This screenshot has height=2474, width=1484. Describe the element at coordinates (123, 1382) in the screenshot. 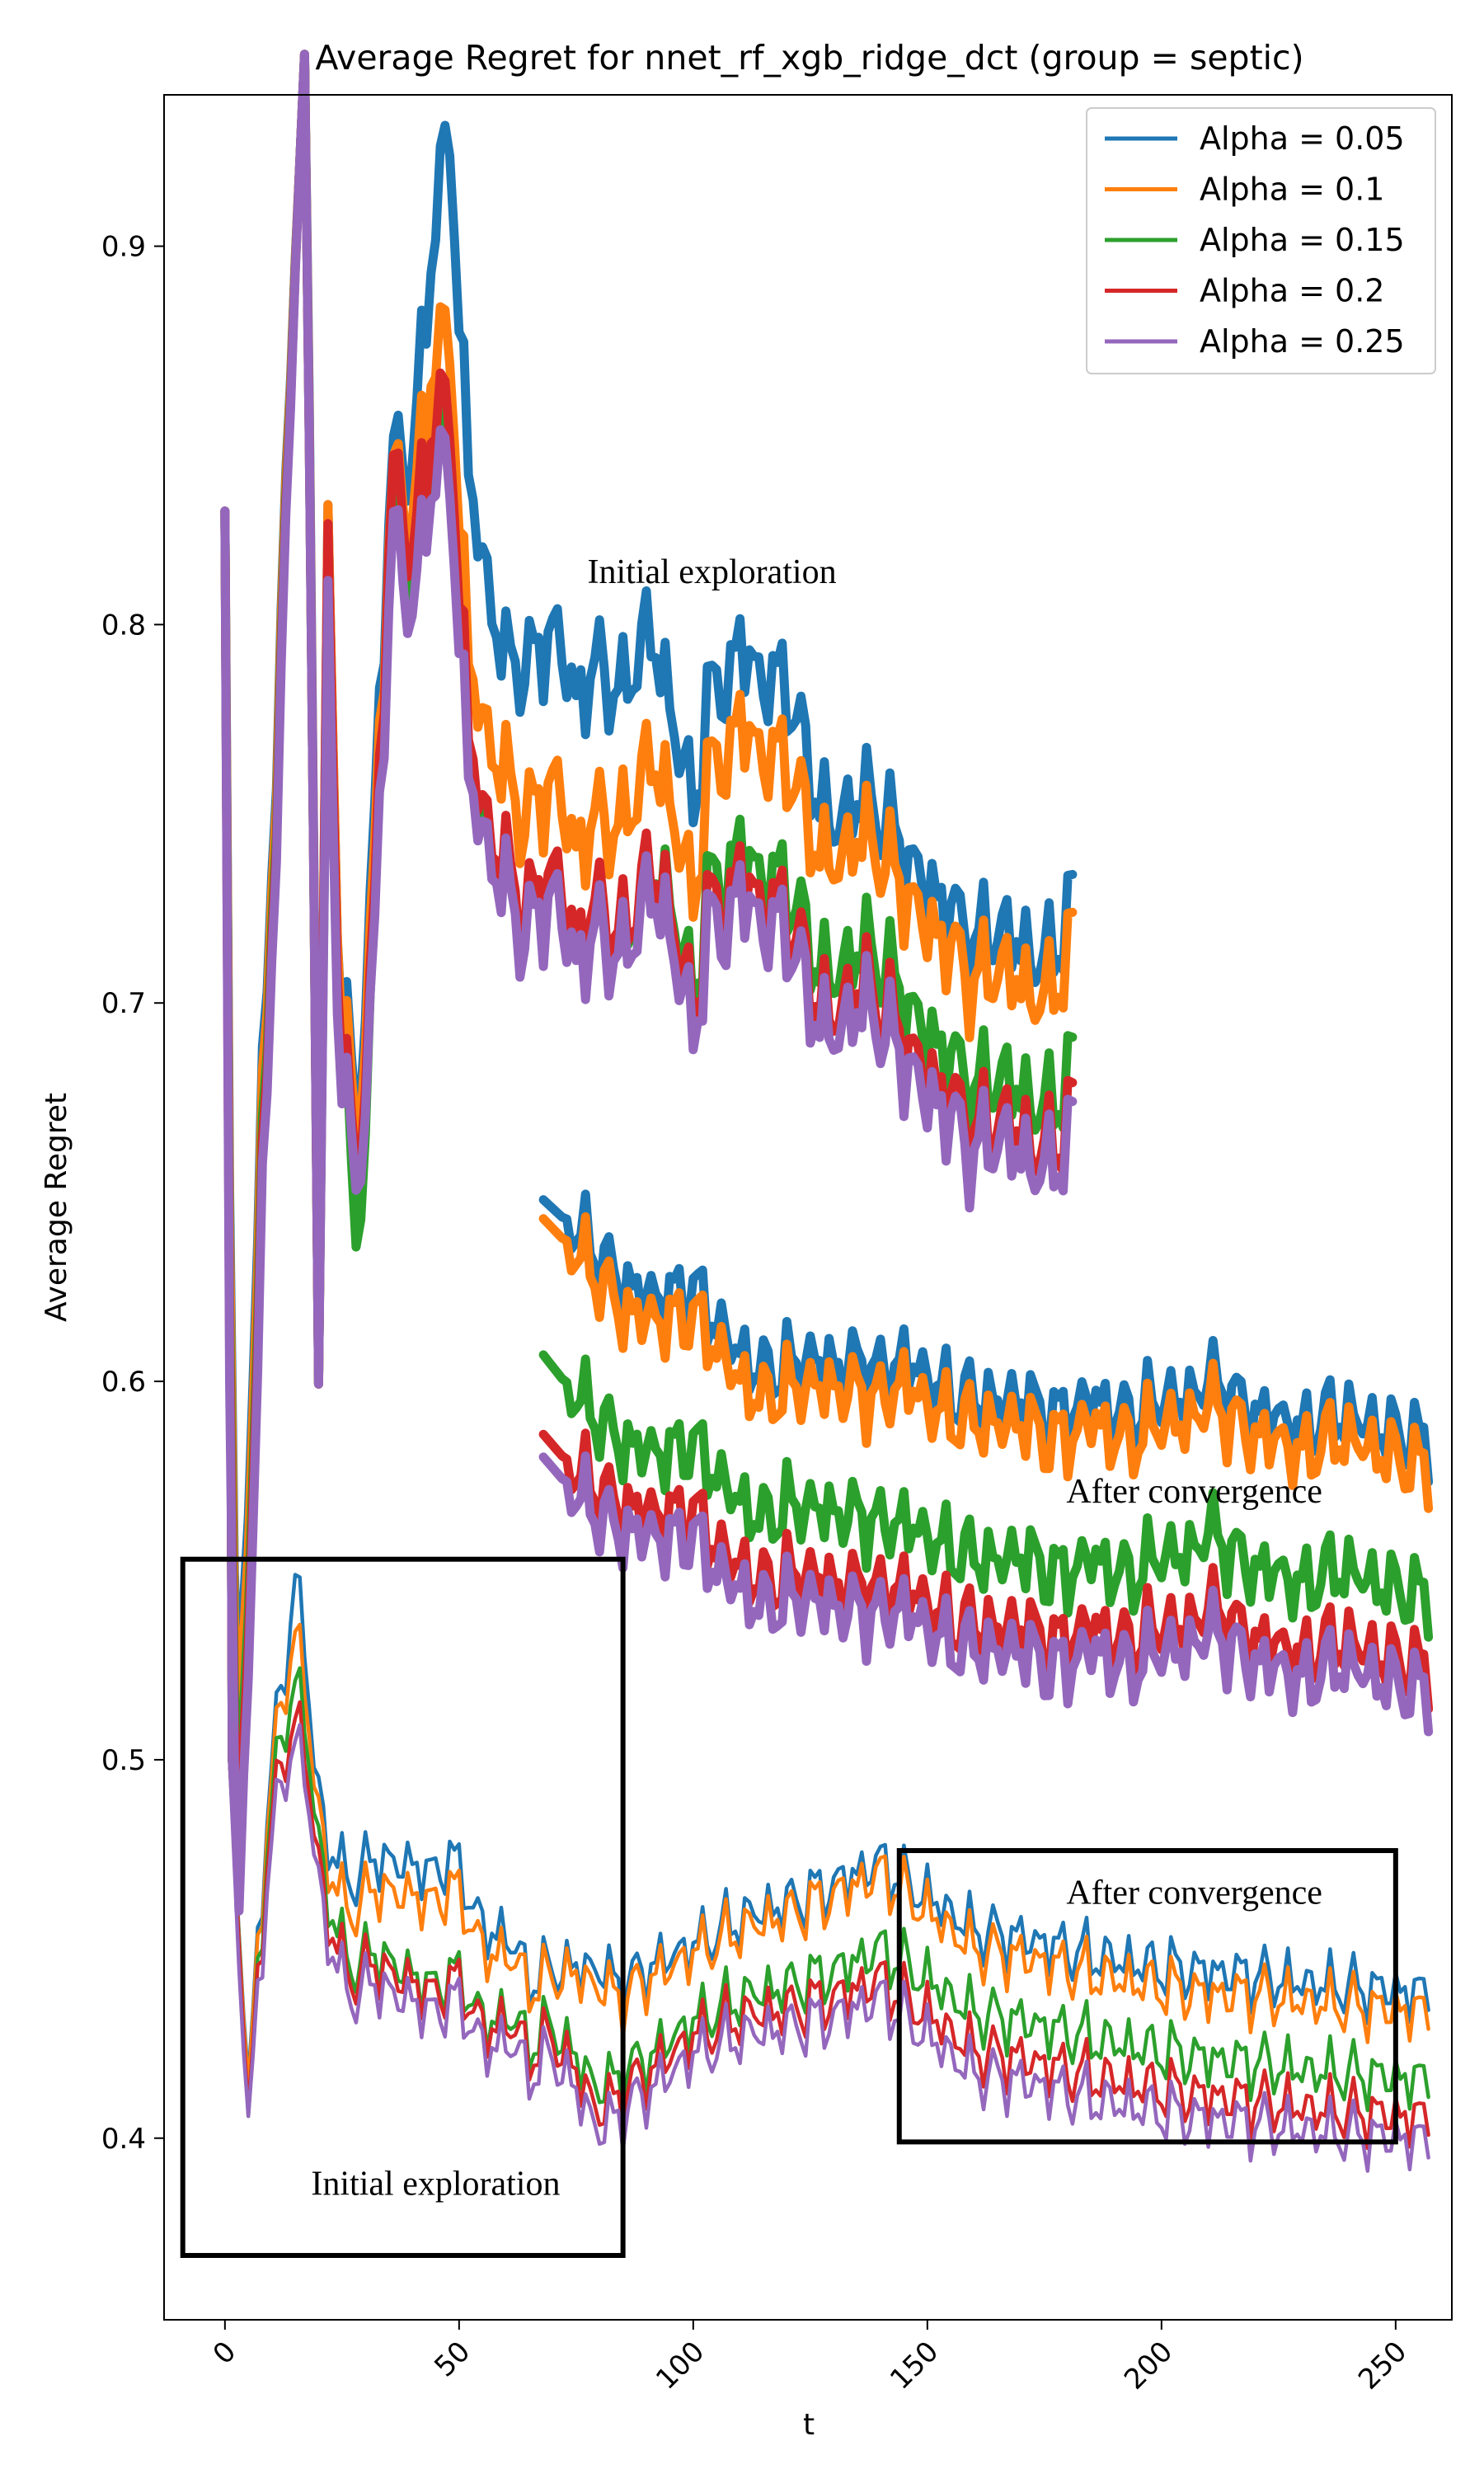

I see `y-tick-label: 0.6` at that location.